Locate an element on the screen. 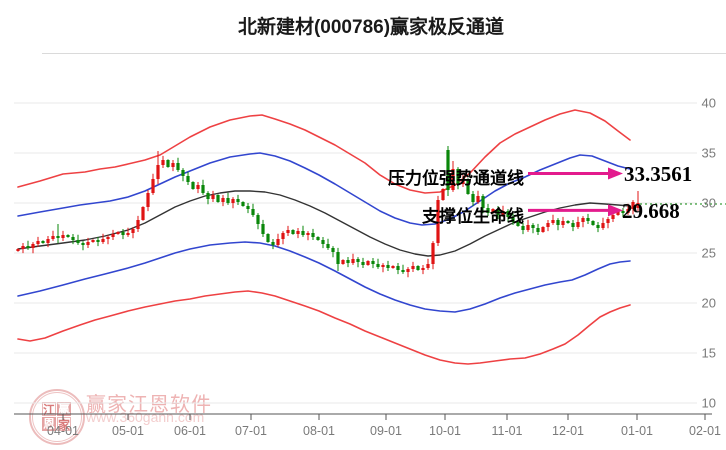  life-line is located at coordinates (324, 223).